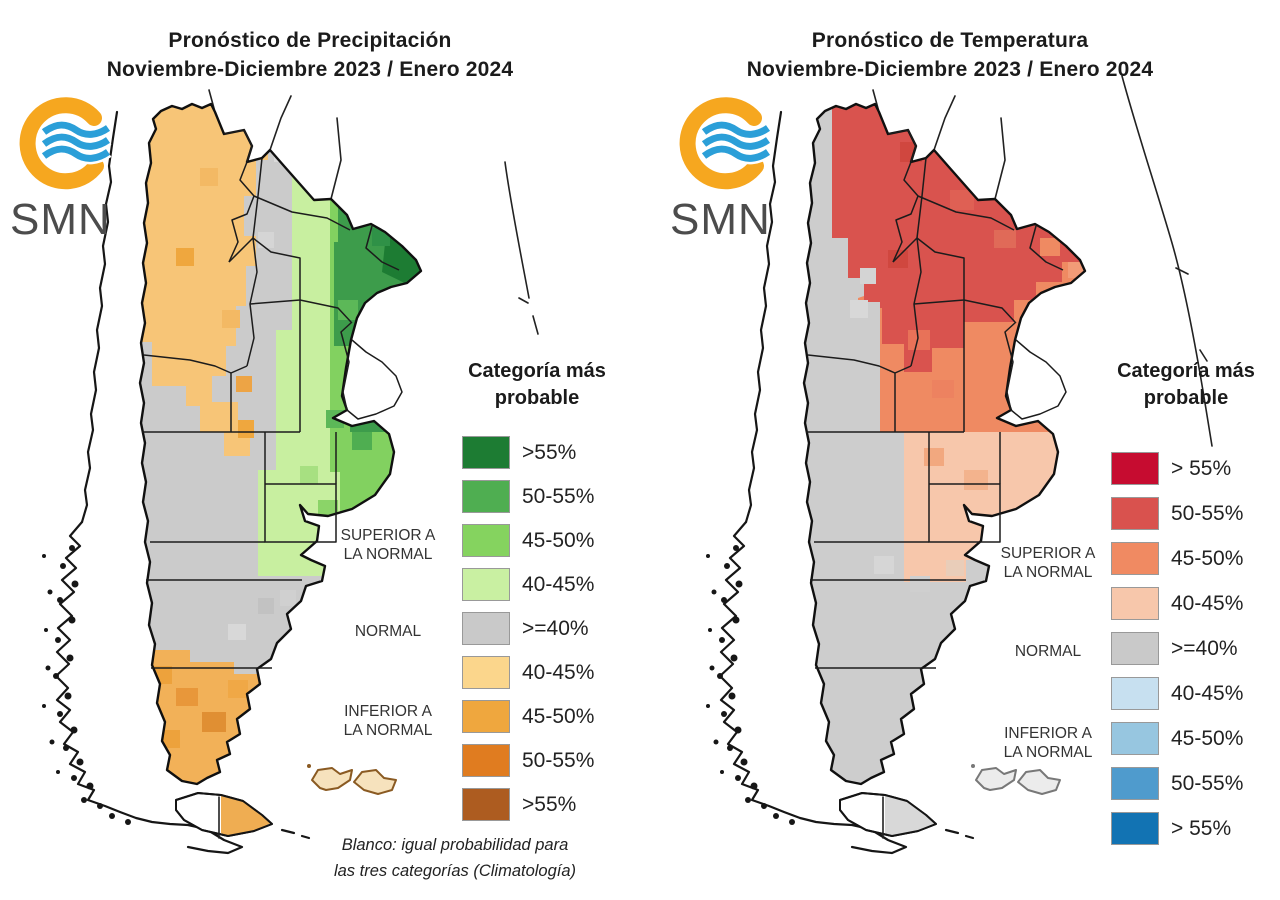 The width and height of the screenshot is (1280, 900). I want to click on legend-item: >=40%, so click(525, 628).